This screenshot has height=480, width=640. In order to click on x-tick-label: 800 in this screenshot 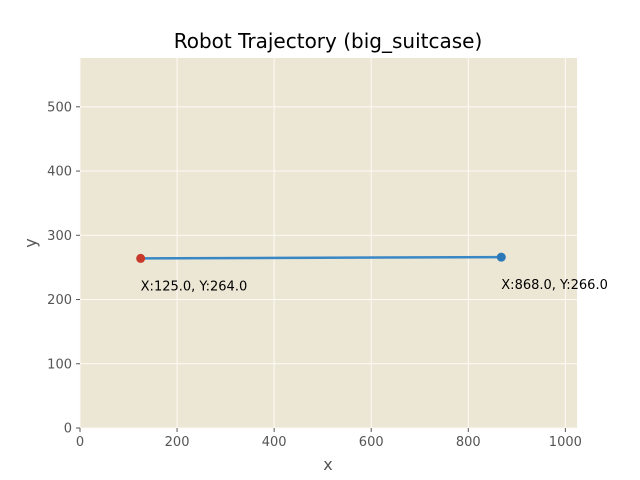, I will do `click(468, 442)`.